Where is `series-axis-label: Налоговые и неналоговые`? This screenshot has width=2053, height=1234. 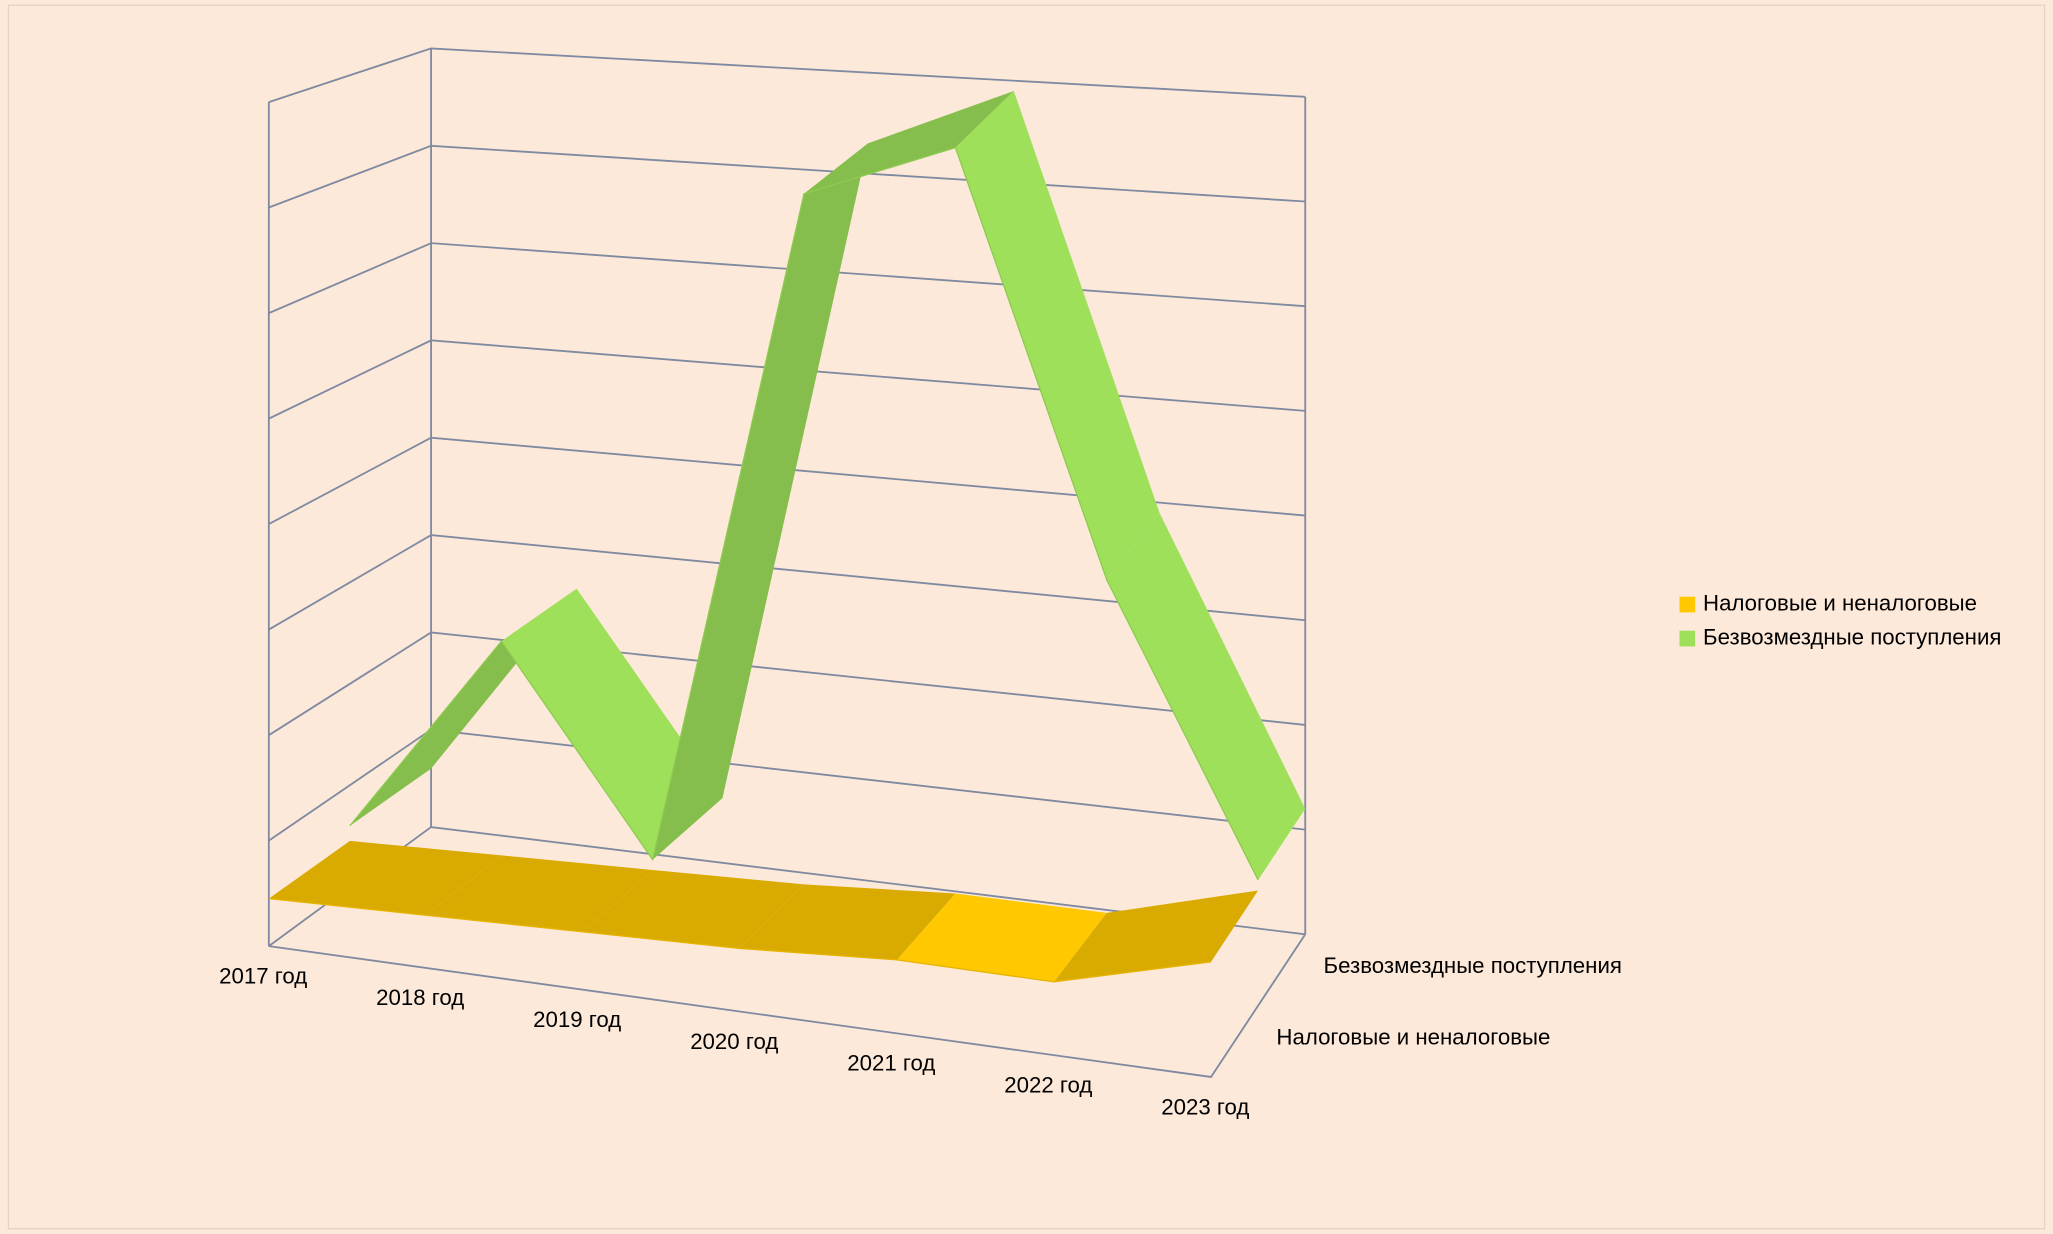
series-axis-label: Налоговые и неналоговые is located at coordinates (1413, 1037).